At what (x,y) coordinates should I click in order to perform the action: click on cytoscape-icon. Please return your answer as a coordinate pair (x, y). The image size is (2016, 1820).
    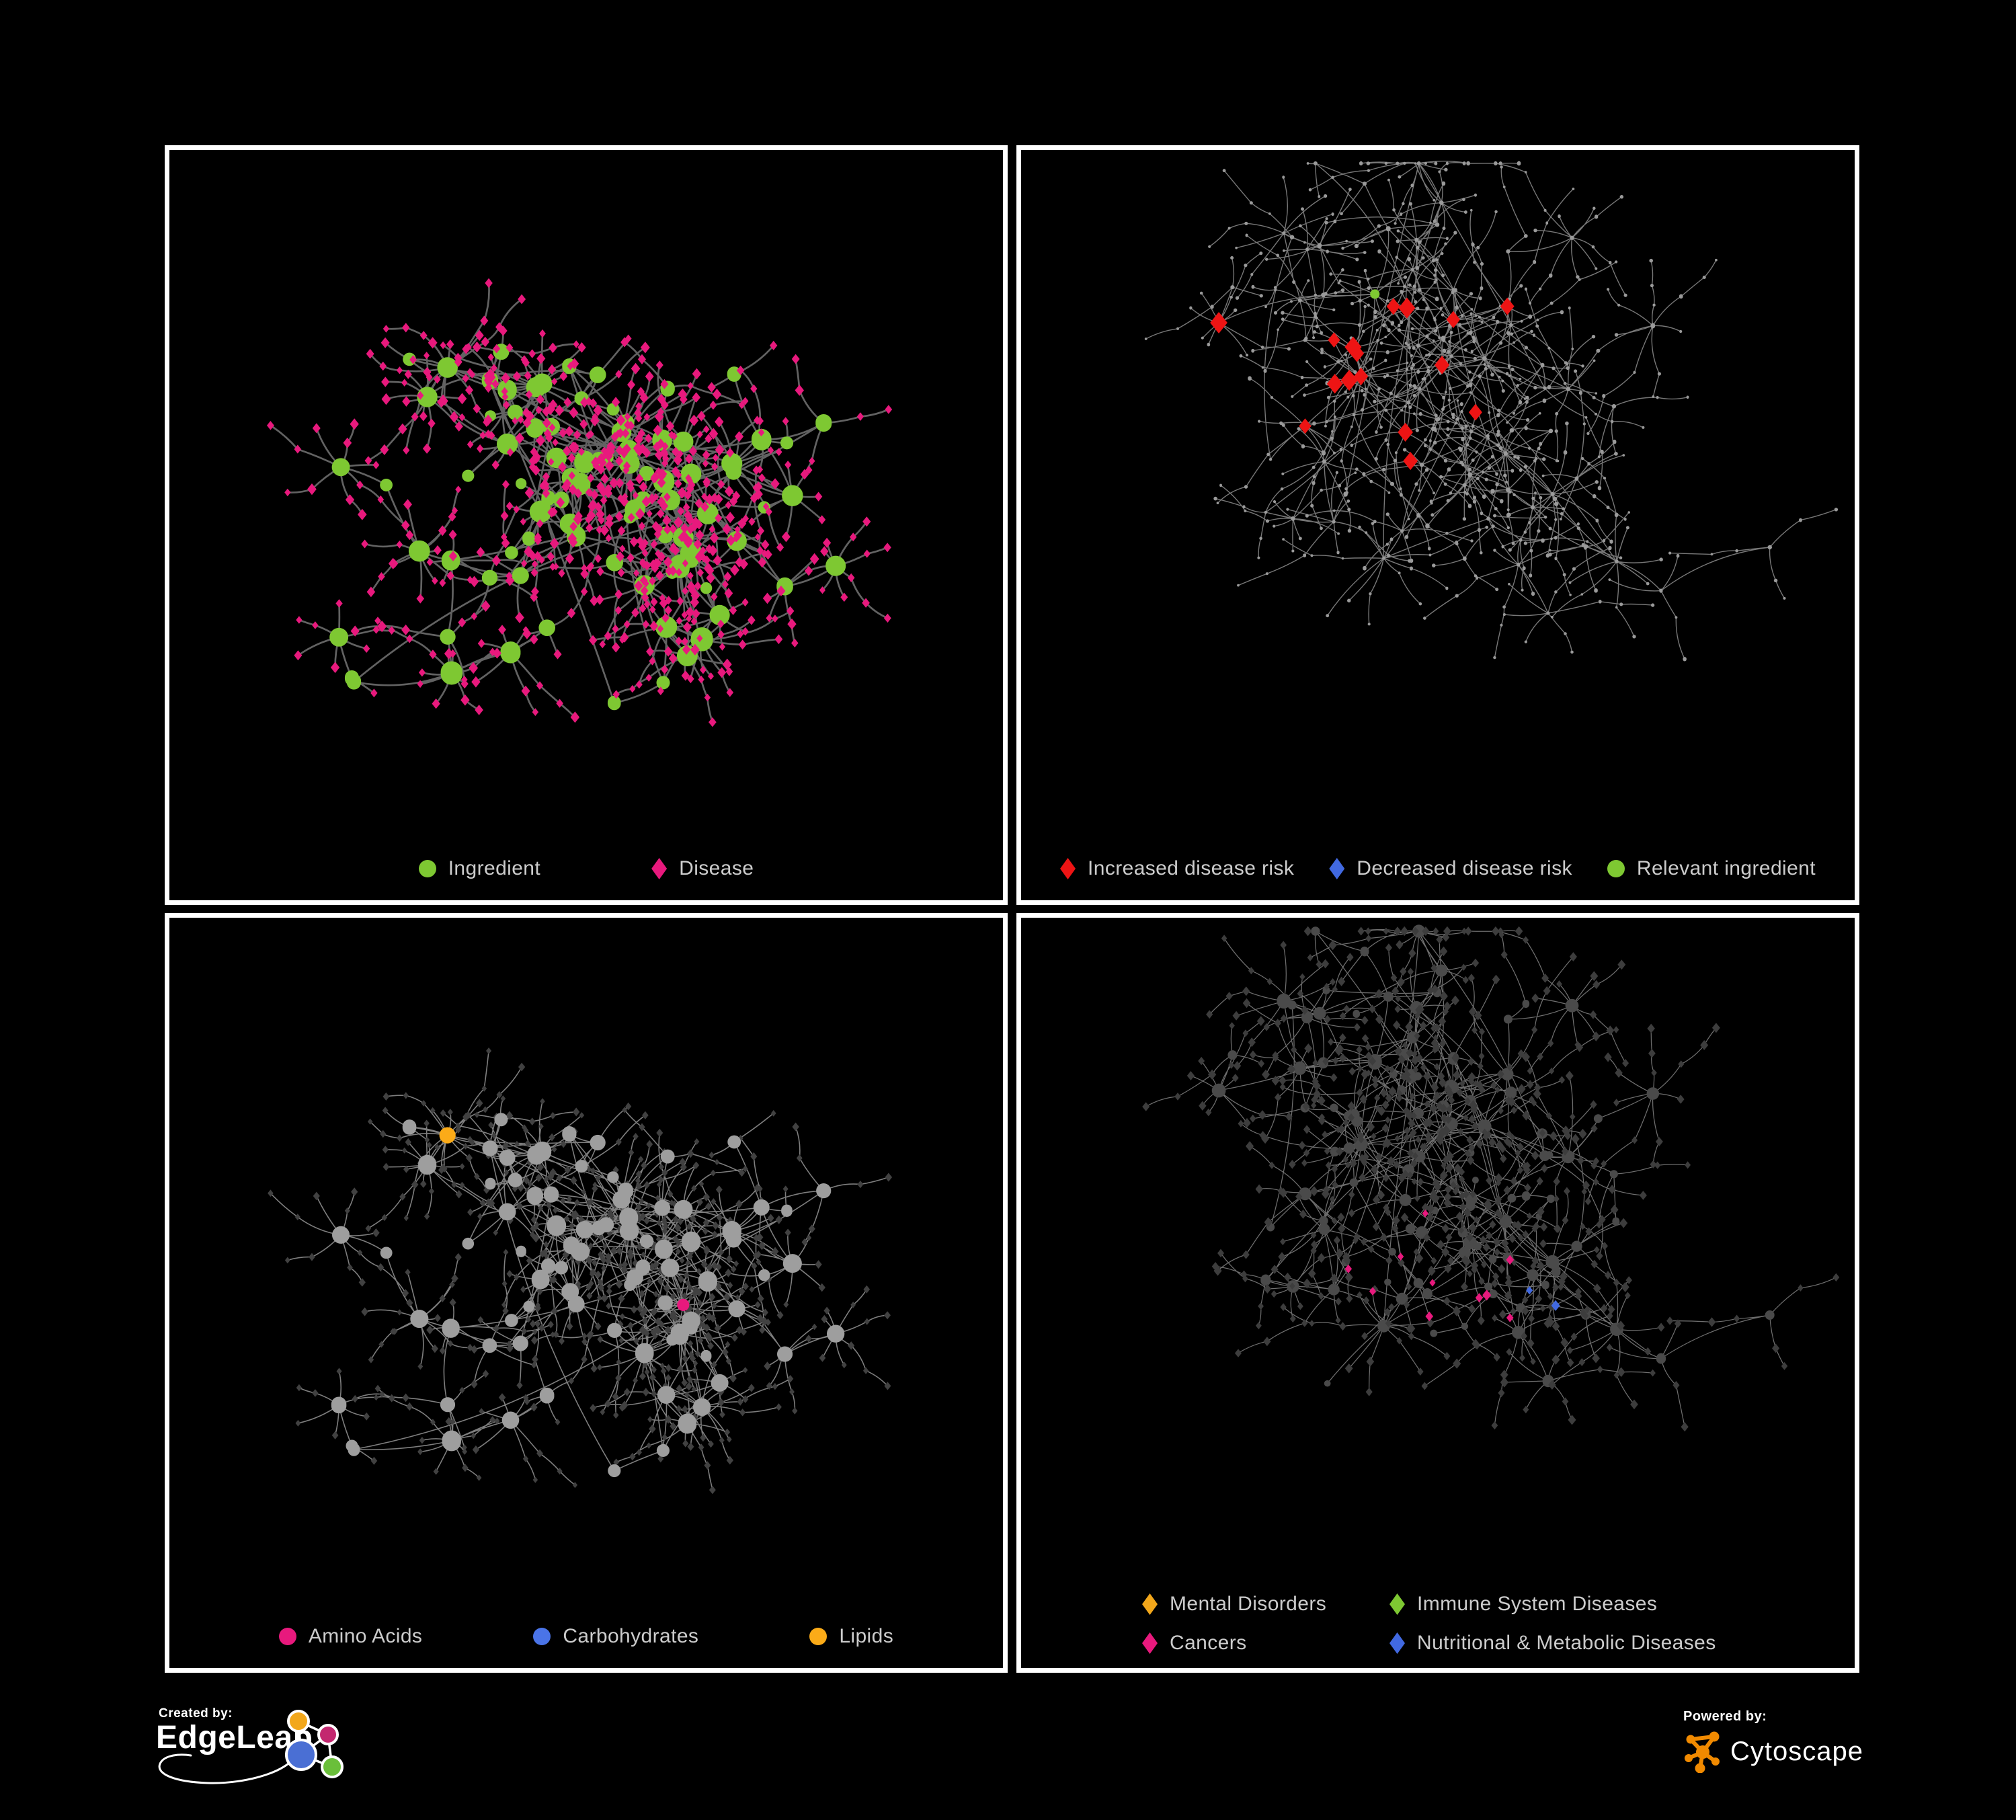
    Looking at the image, I should click on (1702, 1752).